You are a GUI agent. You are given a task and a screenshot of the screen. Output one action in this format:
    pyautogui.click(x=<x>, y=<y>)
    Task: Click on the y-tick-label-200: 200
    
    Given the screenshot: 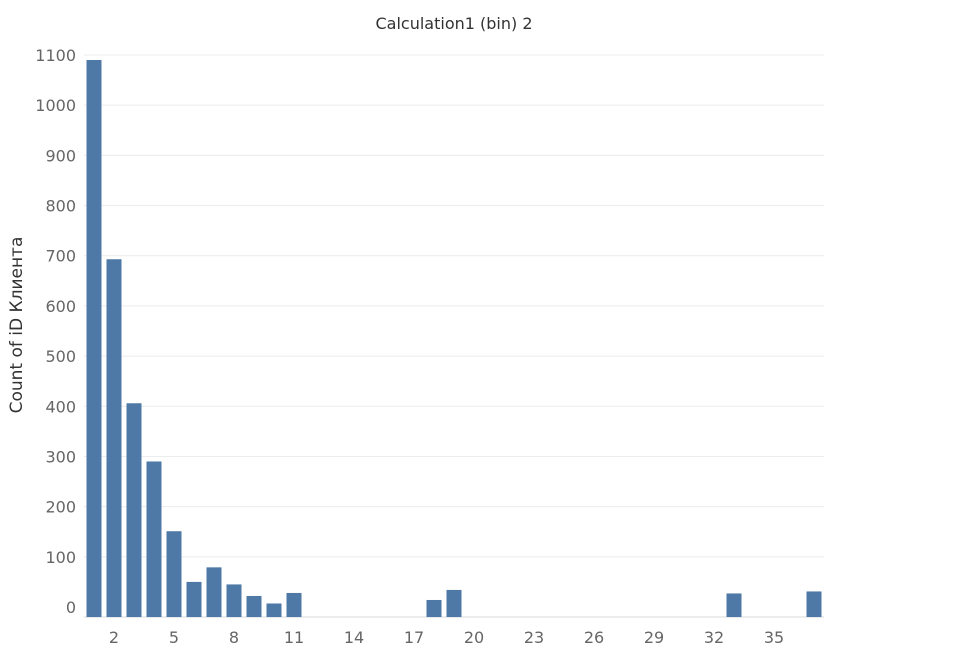 What is the action you would take?
    pyautogui.click(x=60, y=507)
    